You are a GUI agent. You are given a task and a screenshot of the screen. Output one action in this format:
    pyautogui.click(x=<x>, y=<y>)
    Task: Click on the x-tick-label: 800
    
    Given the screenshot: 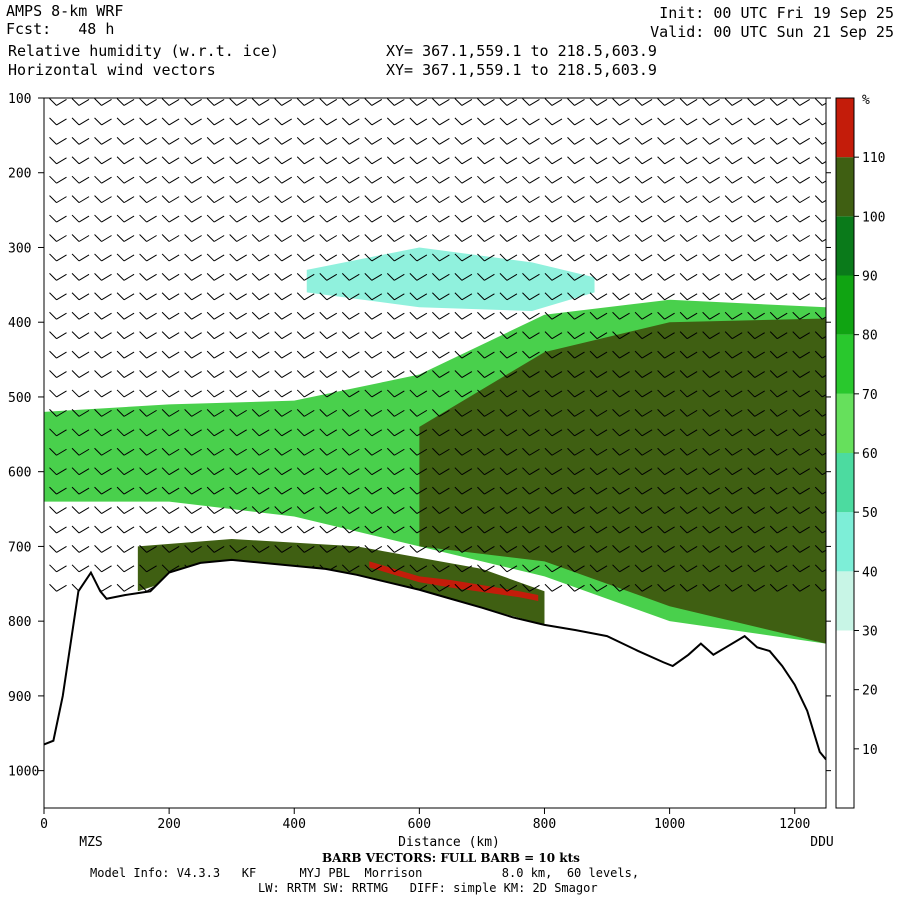 What is the action you would take?
    pyautogui.click(x=544, y=824)
    